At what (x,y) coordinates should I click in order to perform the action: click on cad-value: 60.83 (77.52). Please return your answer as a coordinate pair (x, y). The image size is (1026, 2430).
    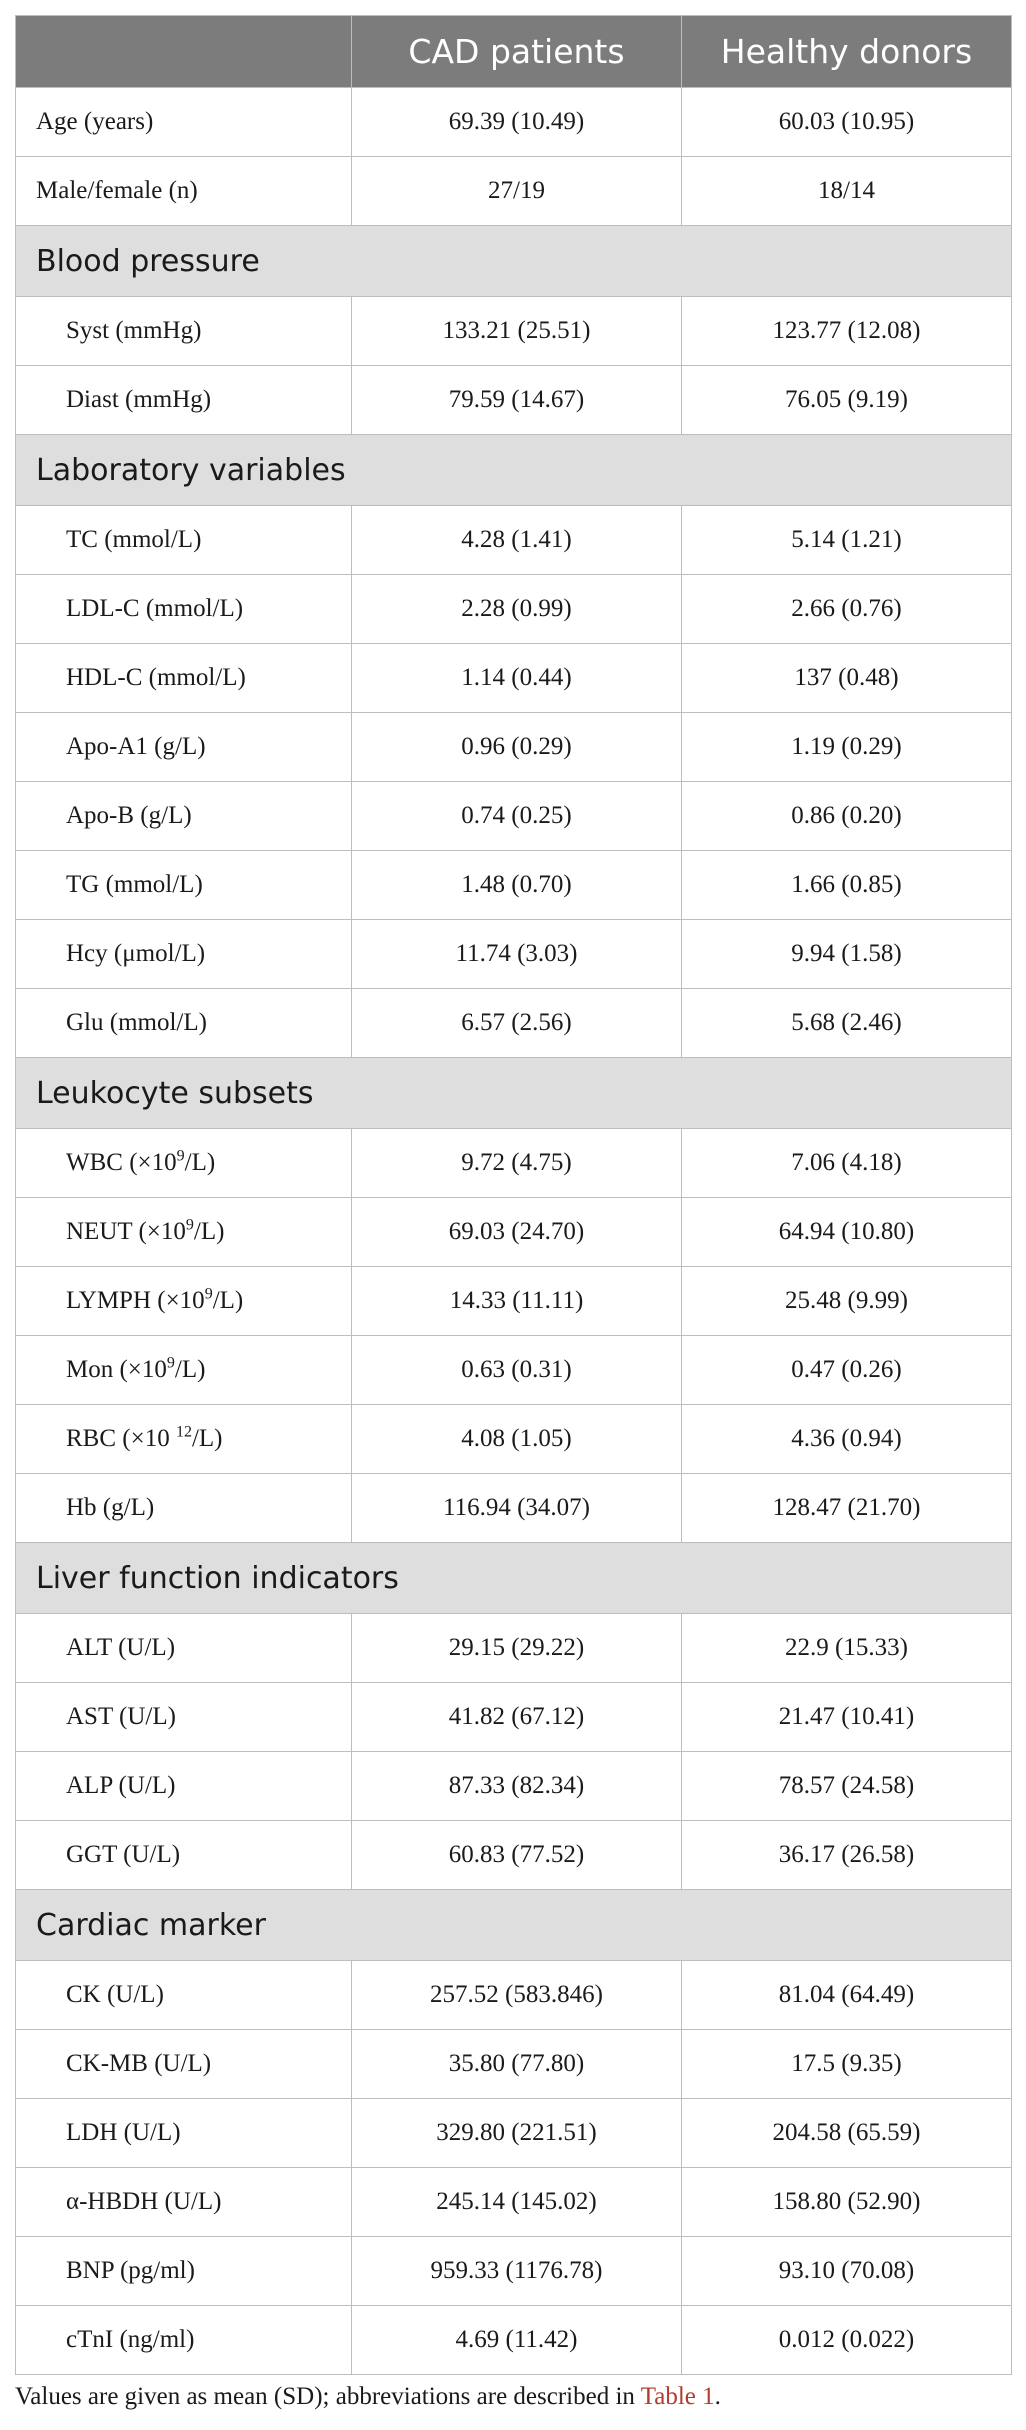
    Looking at the image, I should click on (516, 1855).